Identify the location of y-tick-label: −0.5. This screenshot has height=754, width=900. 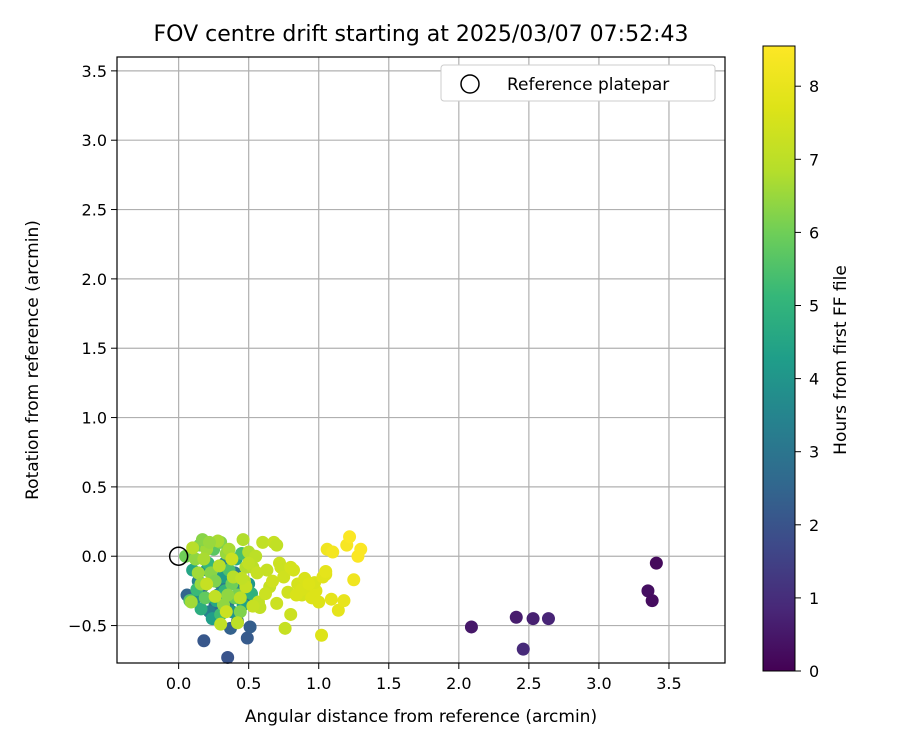
(87, 626).